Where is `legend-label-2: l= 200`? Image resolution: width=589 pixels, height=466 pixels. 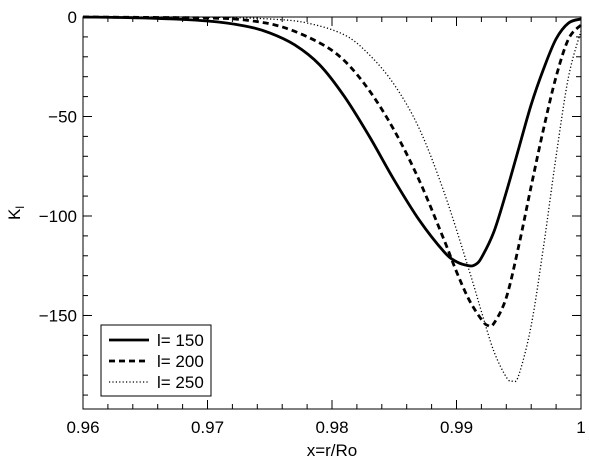 legend-label-2: l= 200 is located at coordinates (180, 361).